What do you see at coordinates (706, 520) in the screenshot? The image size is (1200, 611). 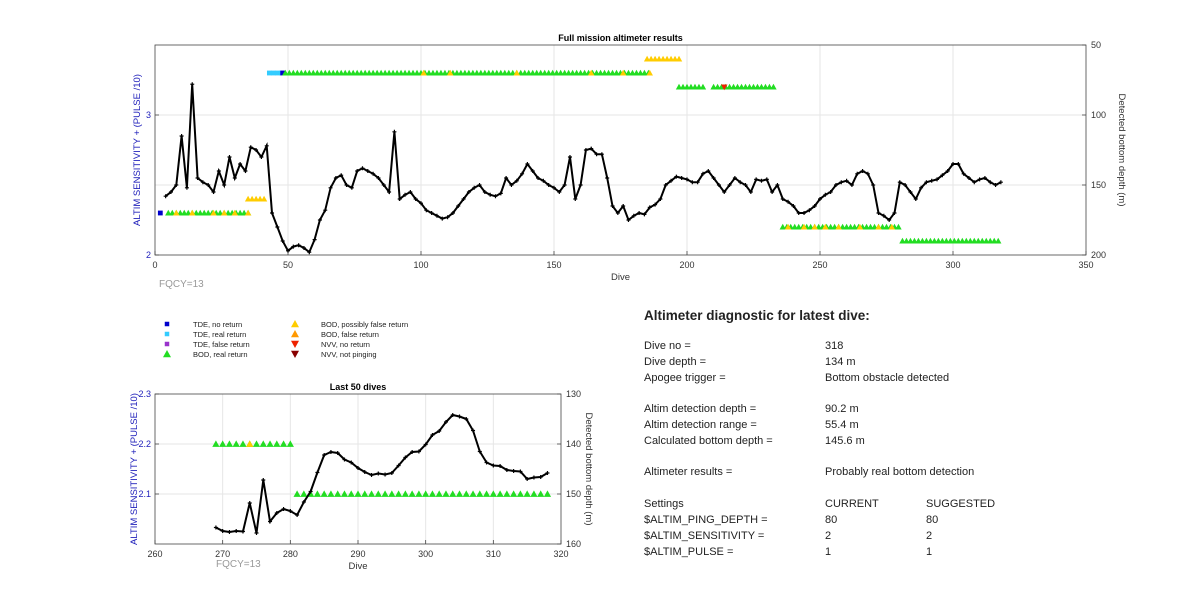 I see `settings-label: $ALTIM_PING_DEPTH =` at bounding box center [706, 520].